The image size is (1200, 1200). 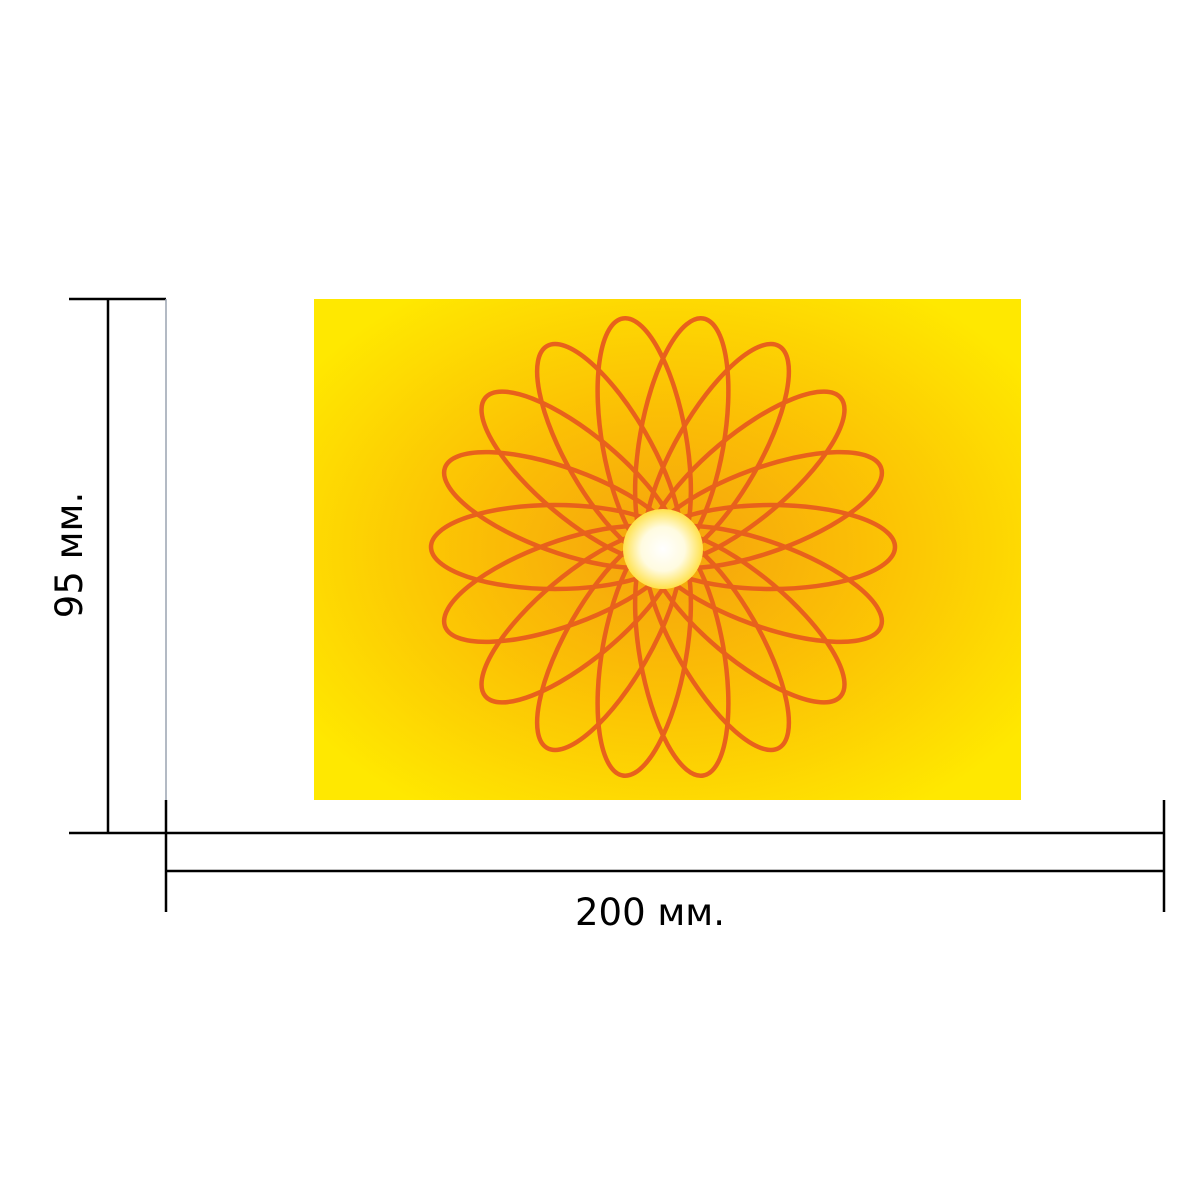 I want to click on center-glow, so click(x=663, y=549).